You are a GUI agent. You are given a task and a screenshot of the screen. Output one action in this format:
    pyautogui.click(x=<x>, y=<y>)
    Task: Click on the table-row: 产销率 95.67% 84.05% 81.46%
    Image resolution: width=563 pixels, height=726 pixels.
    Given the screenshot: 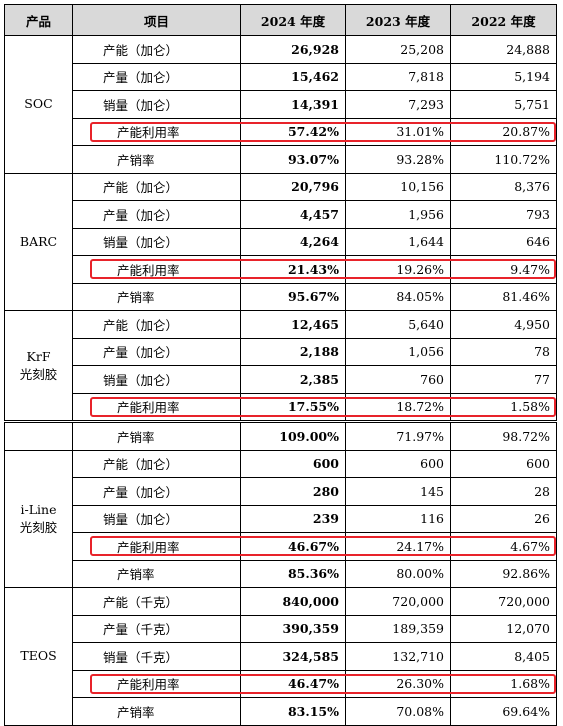 What is the action you would take?
    pyautogui.click(x=281, y=296)
    